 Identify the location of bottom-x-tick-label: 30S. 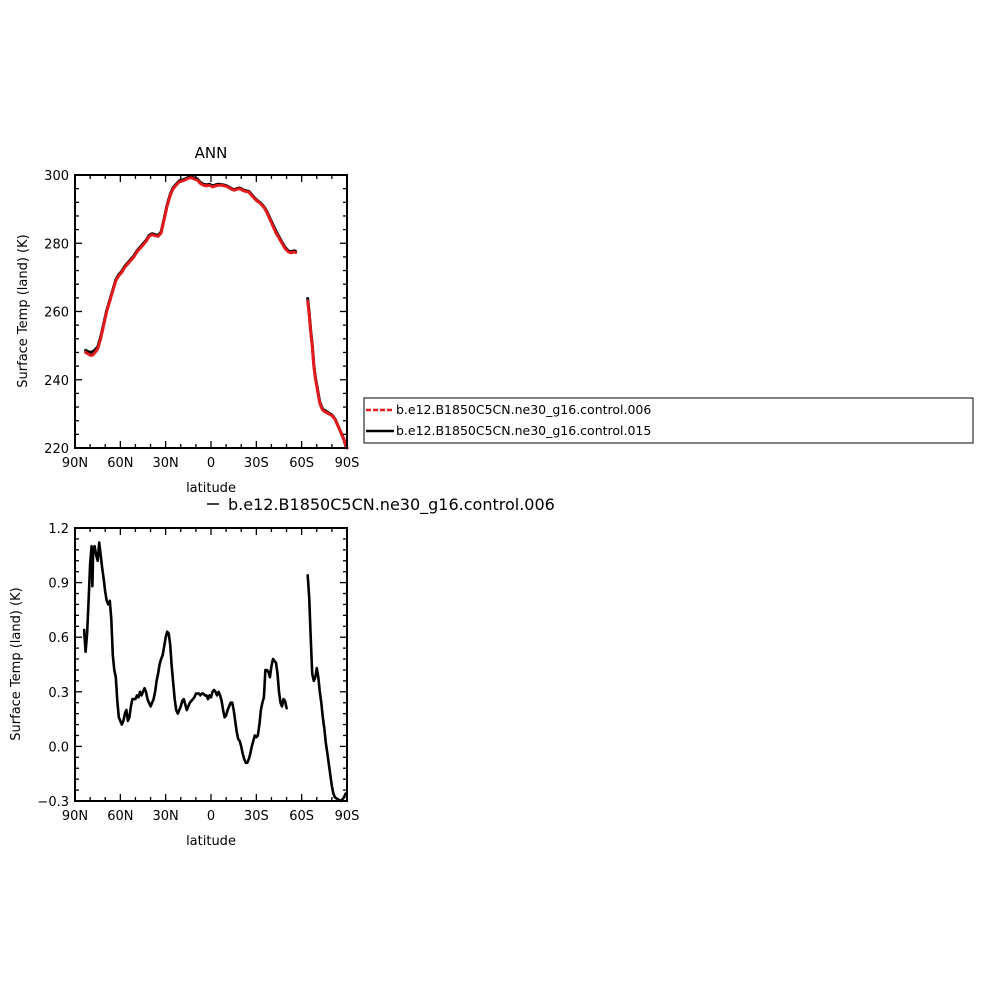
(256, 816).